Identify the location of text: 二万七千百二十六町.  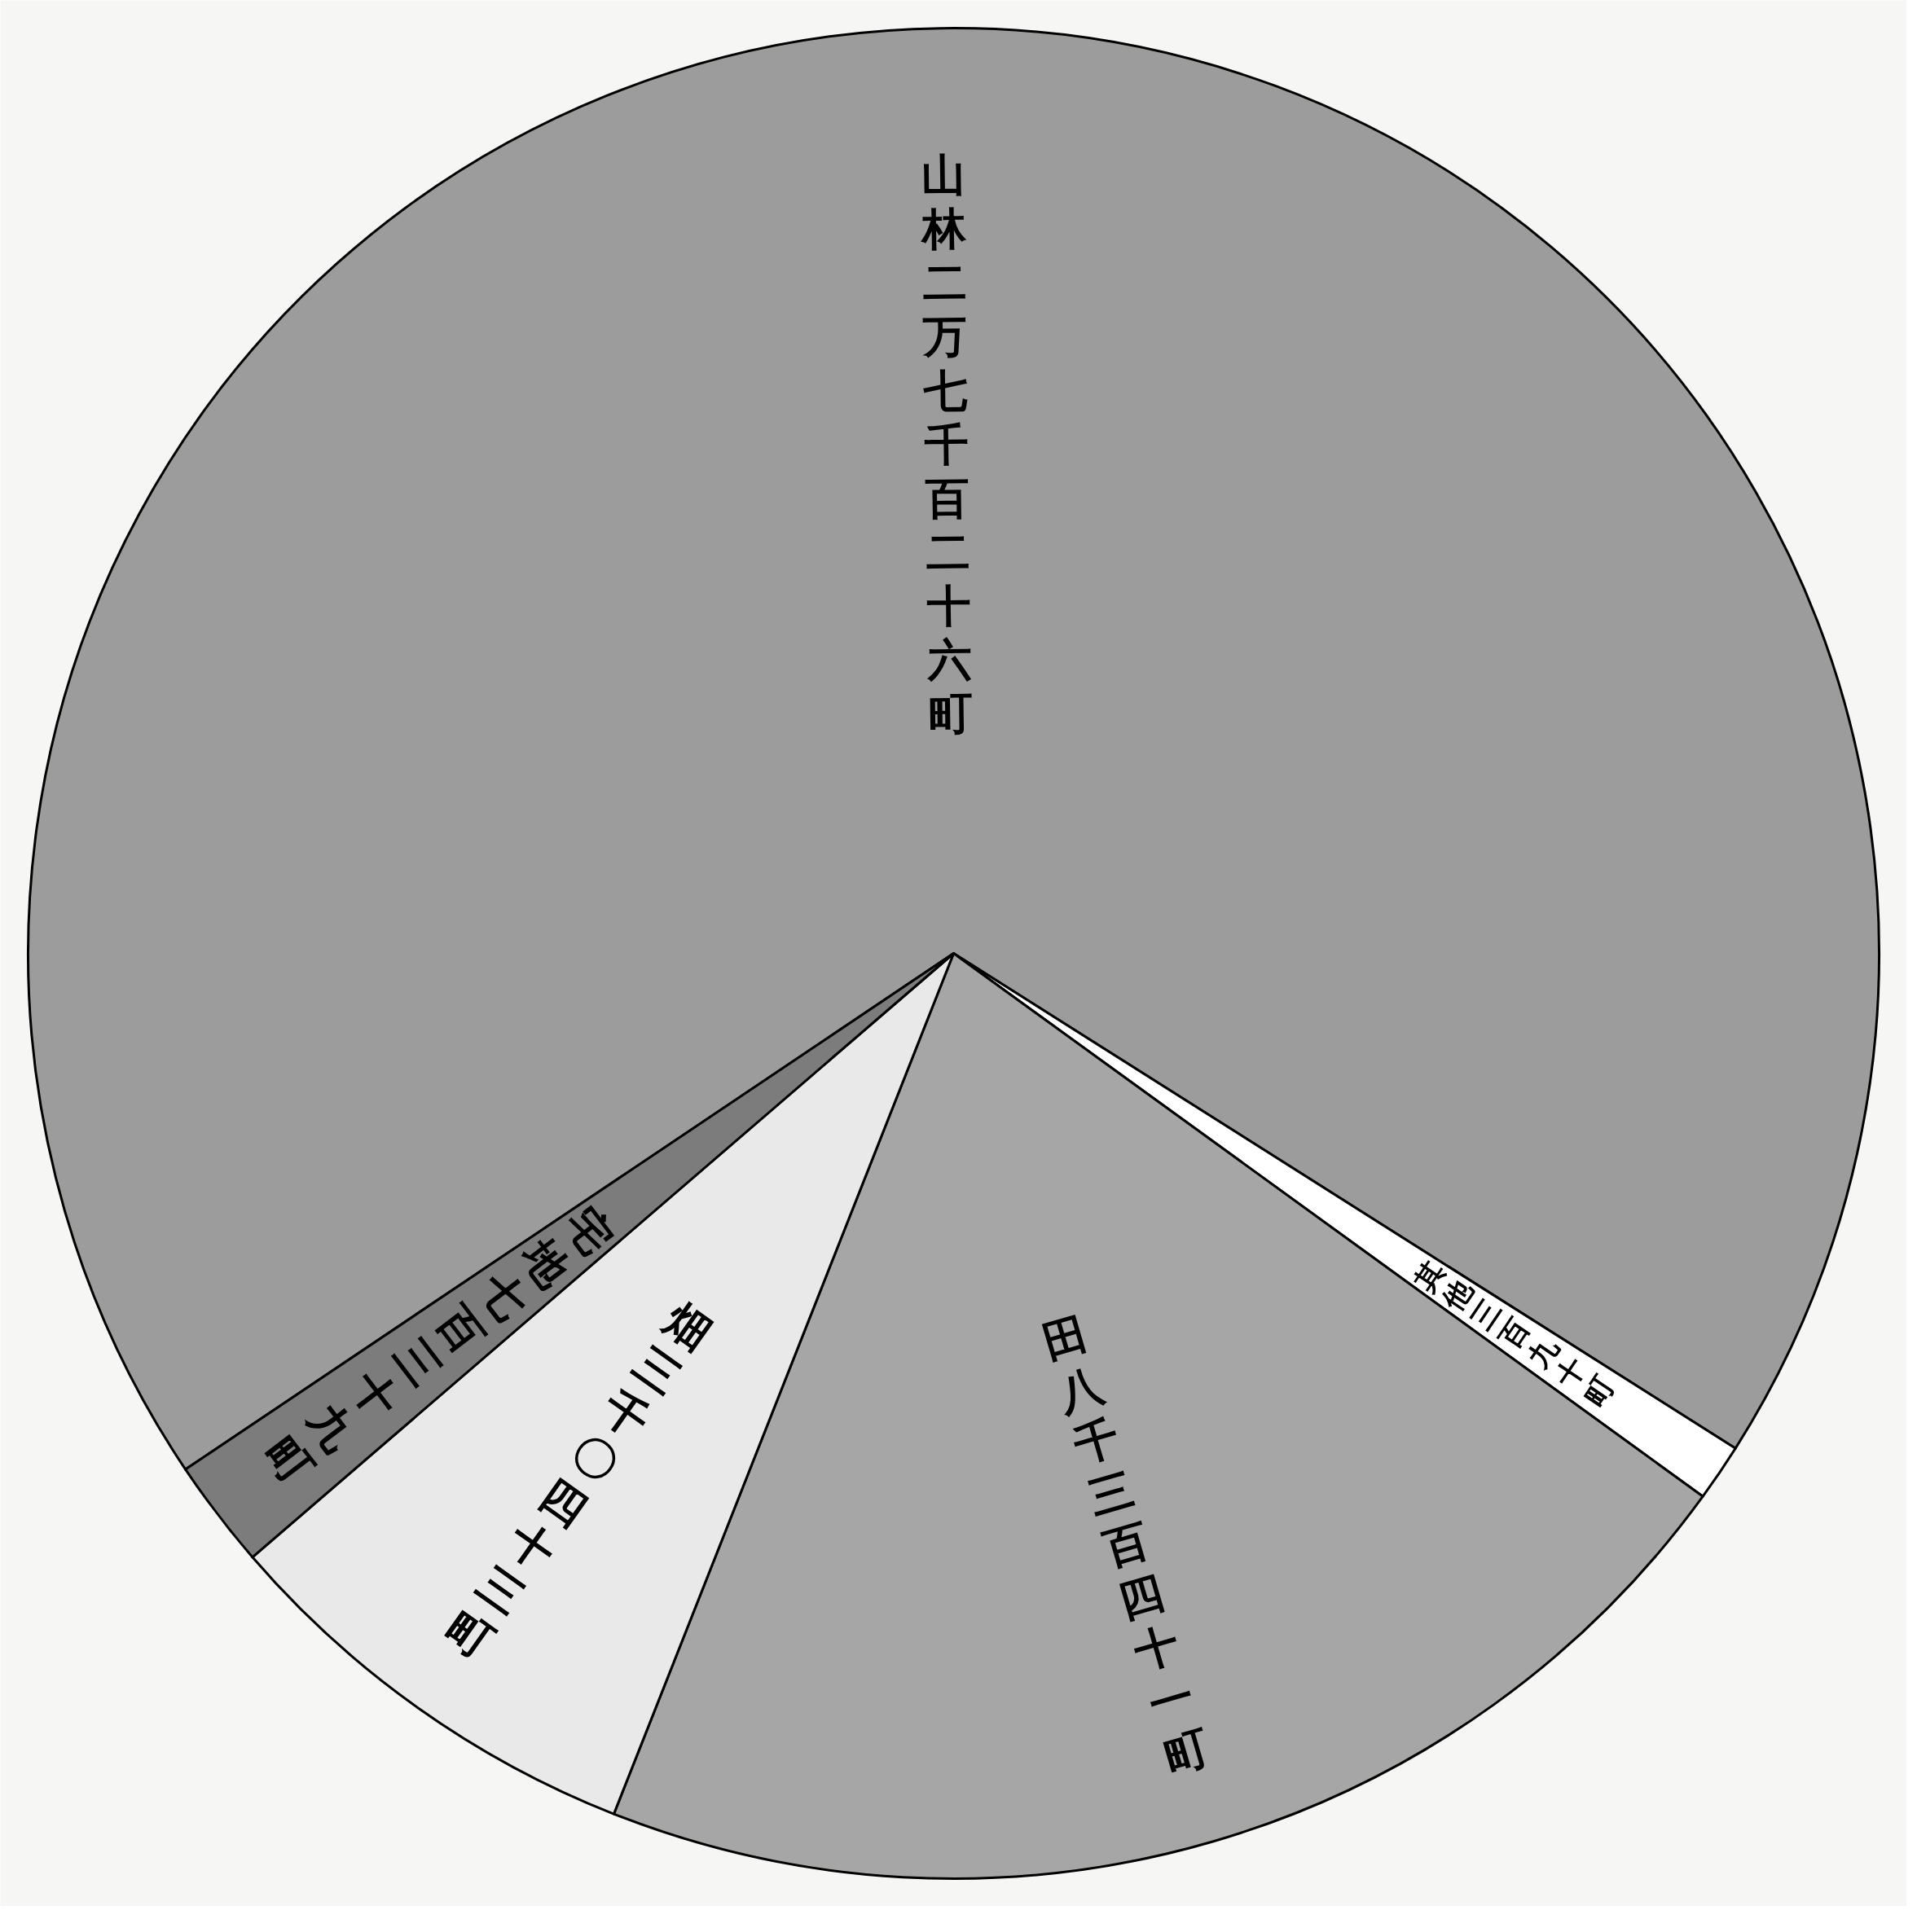
(947, 499).